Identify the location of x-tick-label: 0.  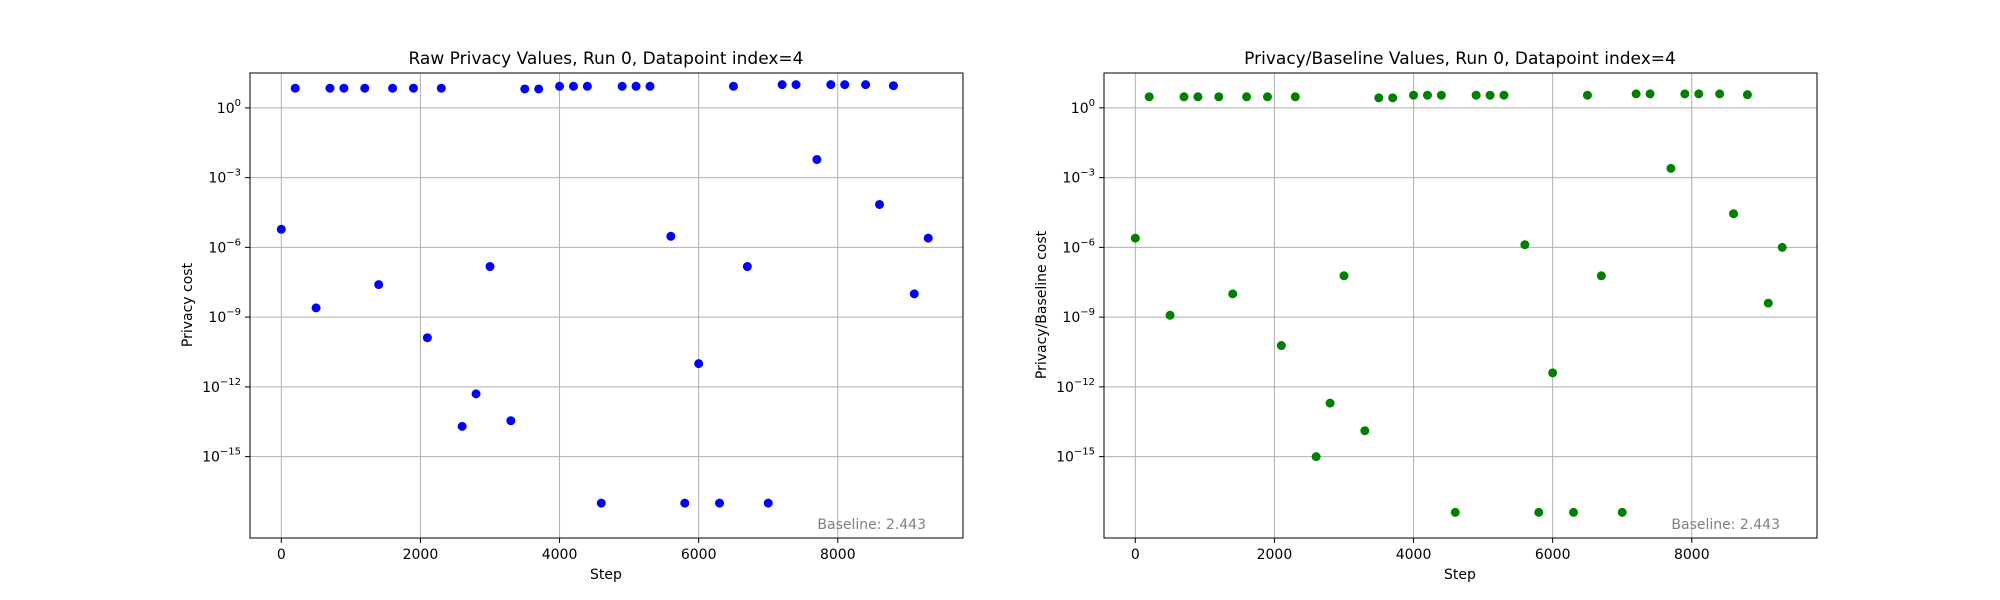
(281, 555).